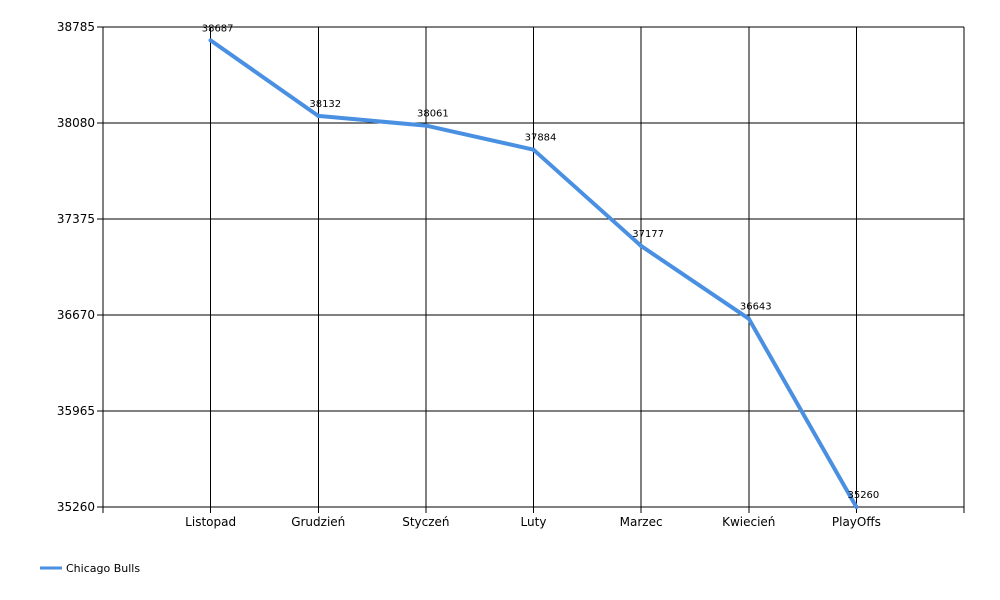 The image size is (1000, 600). Describe the element at coordinates (325, 104) in the screenshot. I see `data-label: 38132` at that location.